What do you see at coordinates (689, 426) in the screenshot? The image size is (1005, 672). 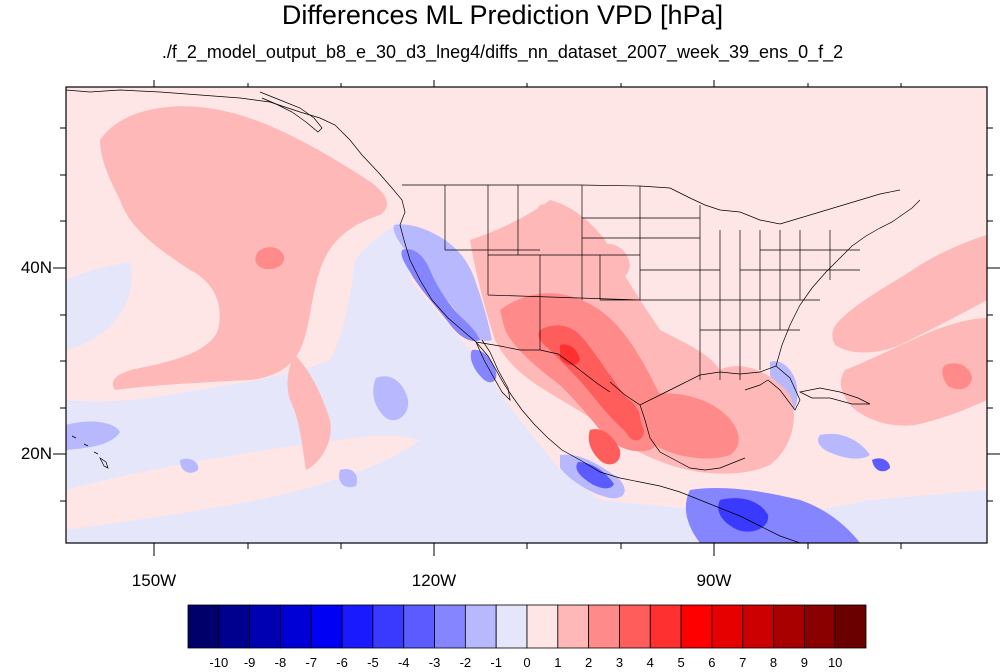 I see `anomaly-region-gulf-plain` at bounding box center [689, 426].